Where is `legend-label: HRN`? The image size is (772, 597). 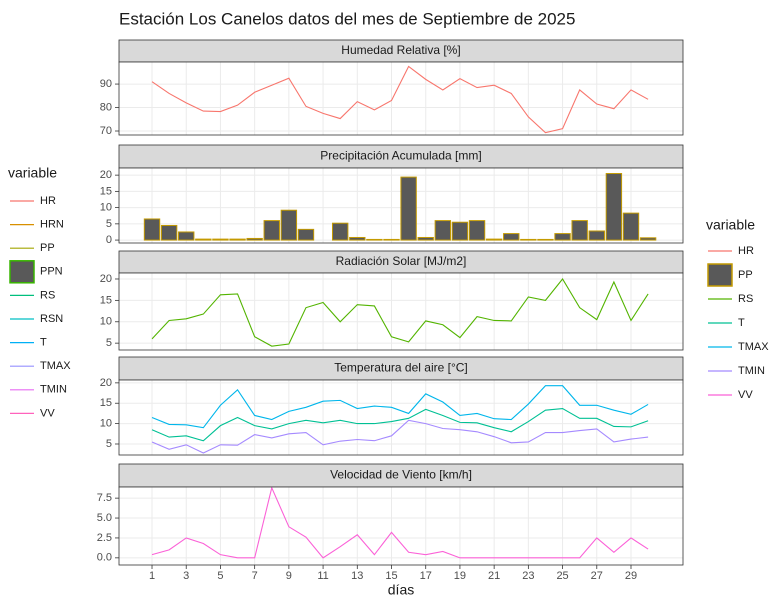
legend-label: HRN is located at coordinates (52, 225).